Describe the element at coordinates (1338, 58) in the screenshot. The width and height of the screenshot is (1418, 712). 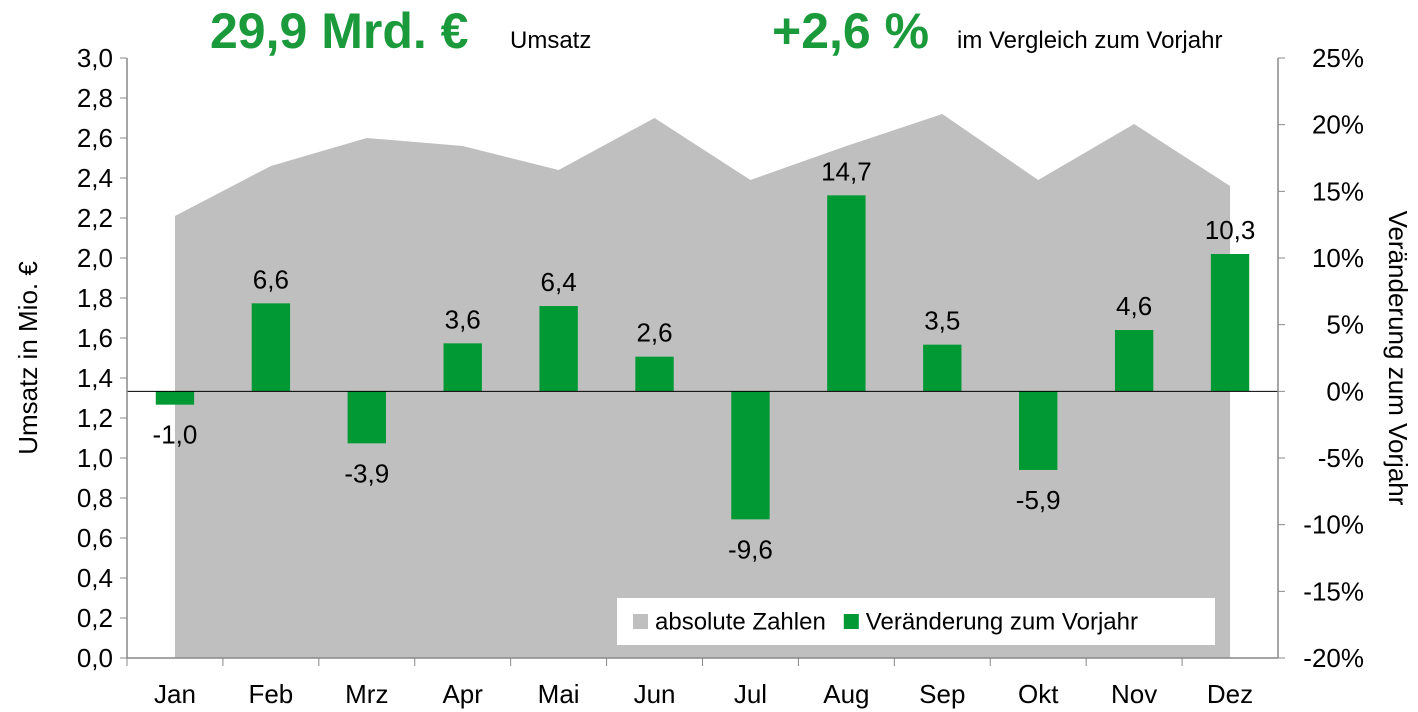
I see `y2-tick-label: 25%` at that location.